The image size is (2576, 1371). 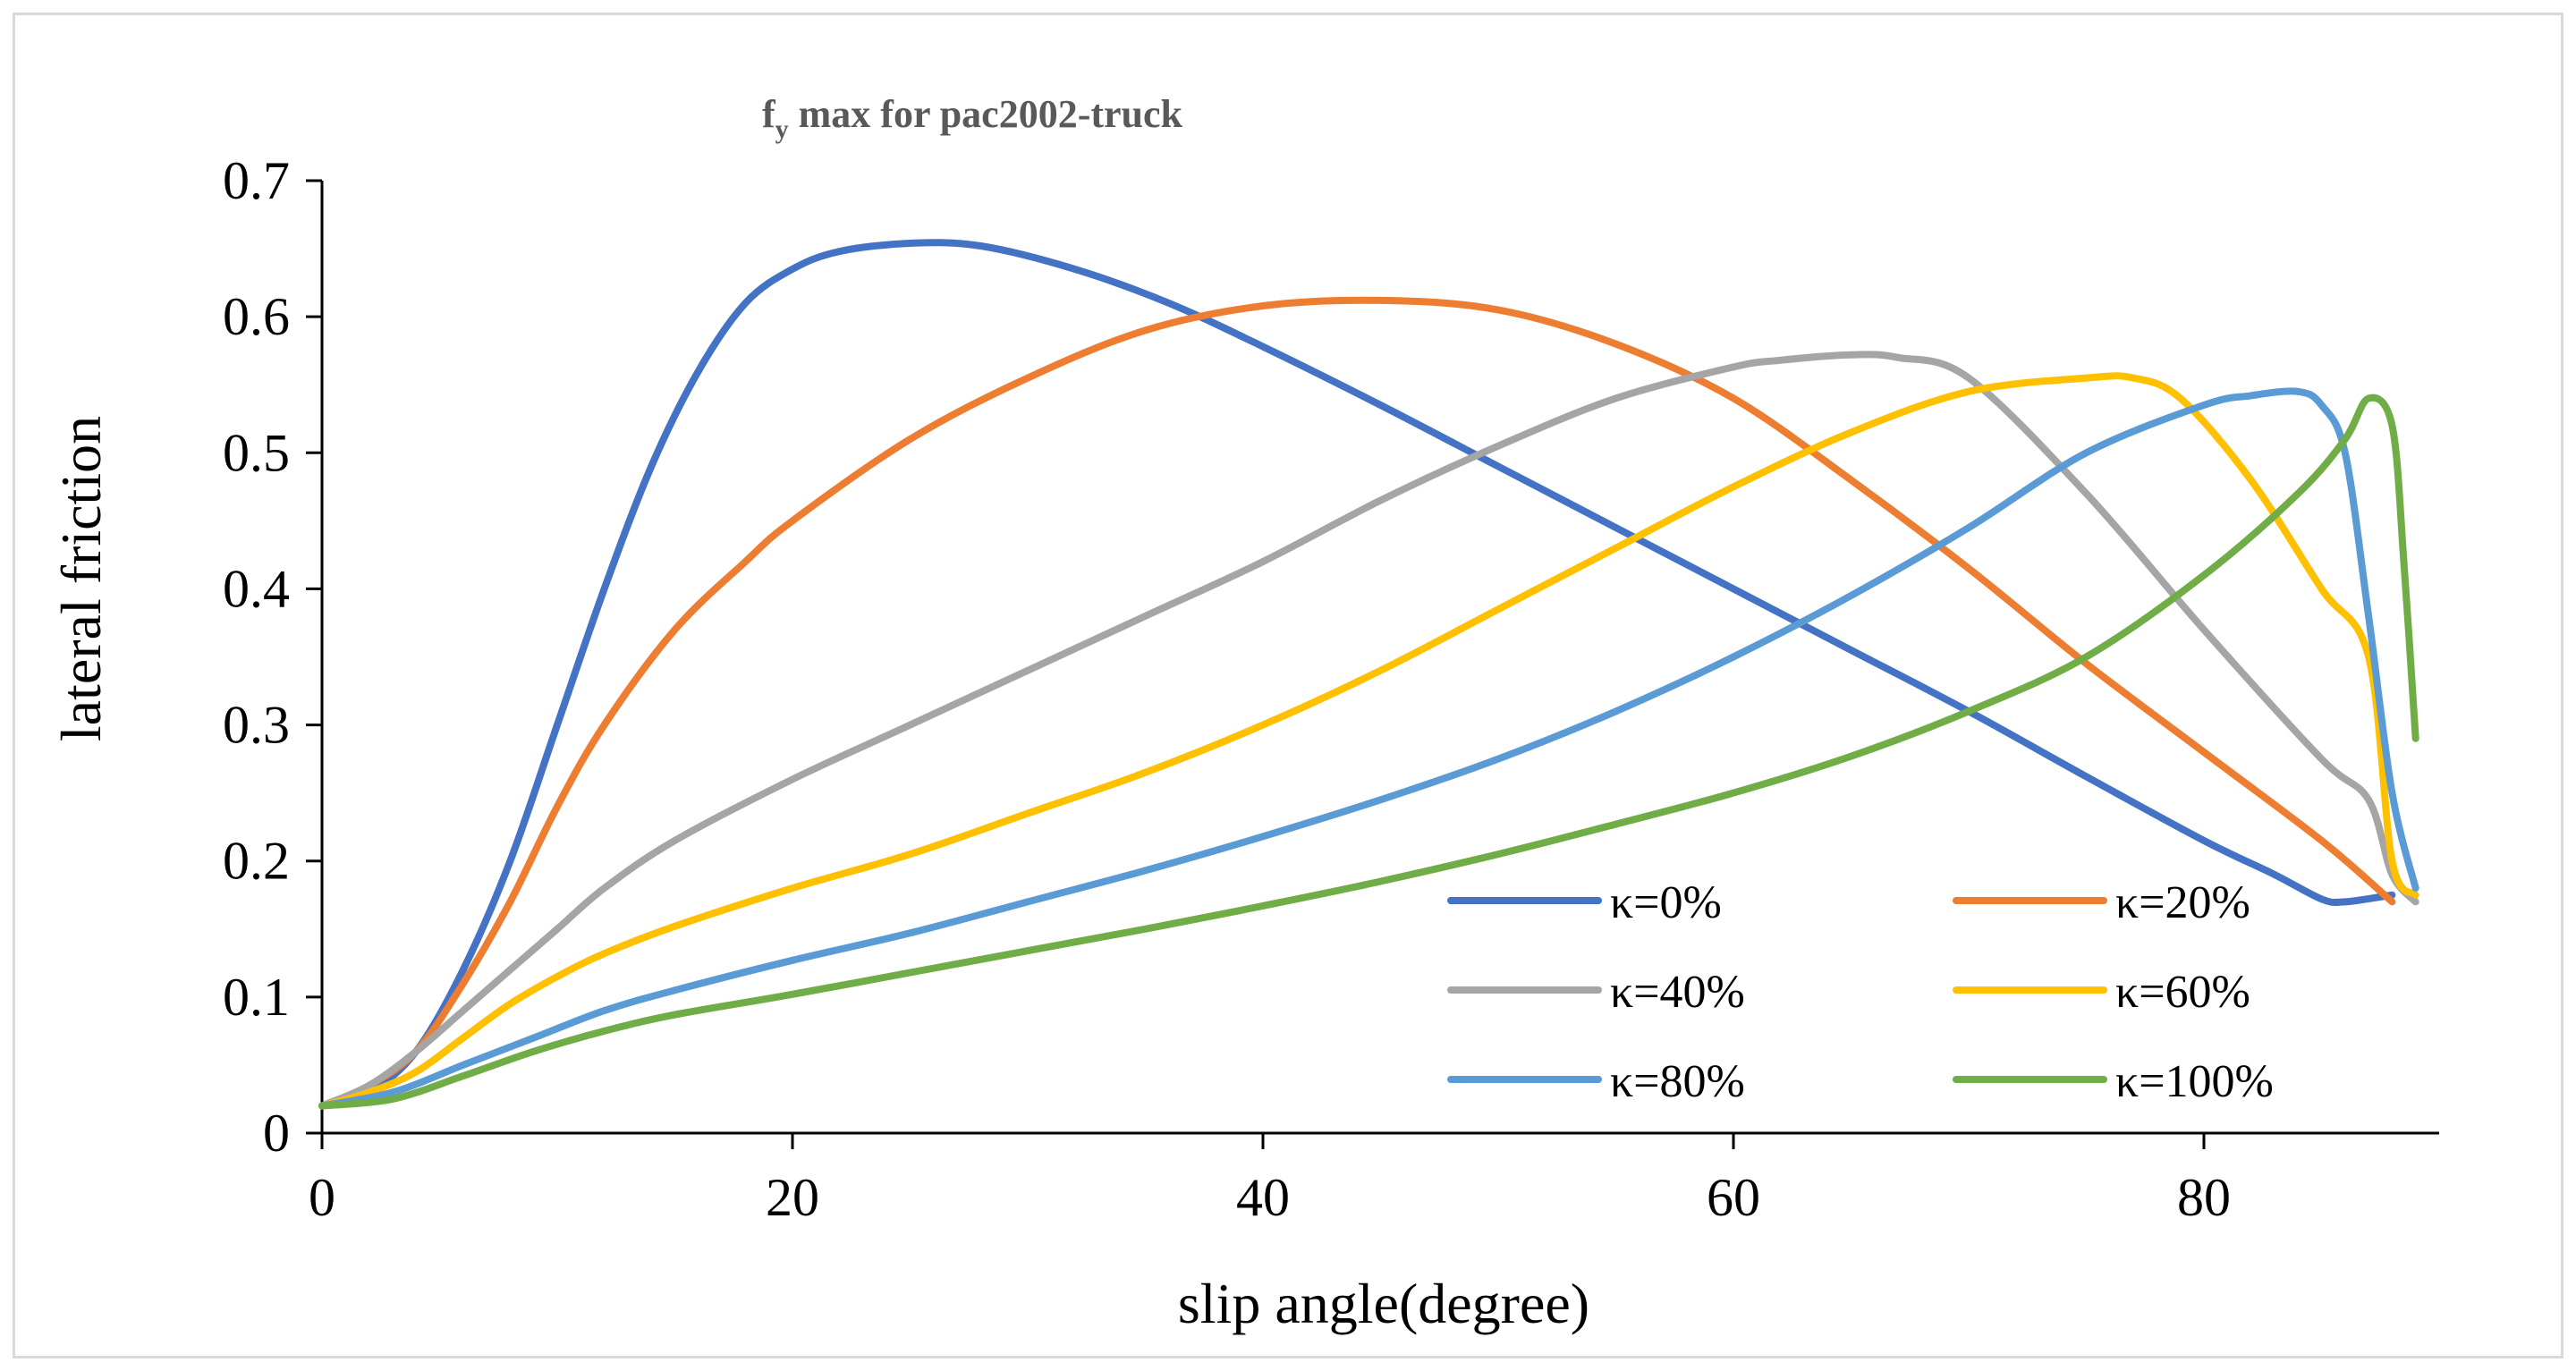 I want to click on x-tick-label: 0, so click(x=322, y=1197).